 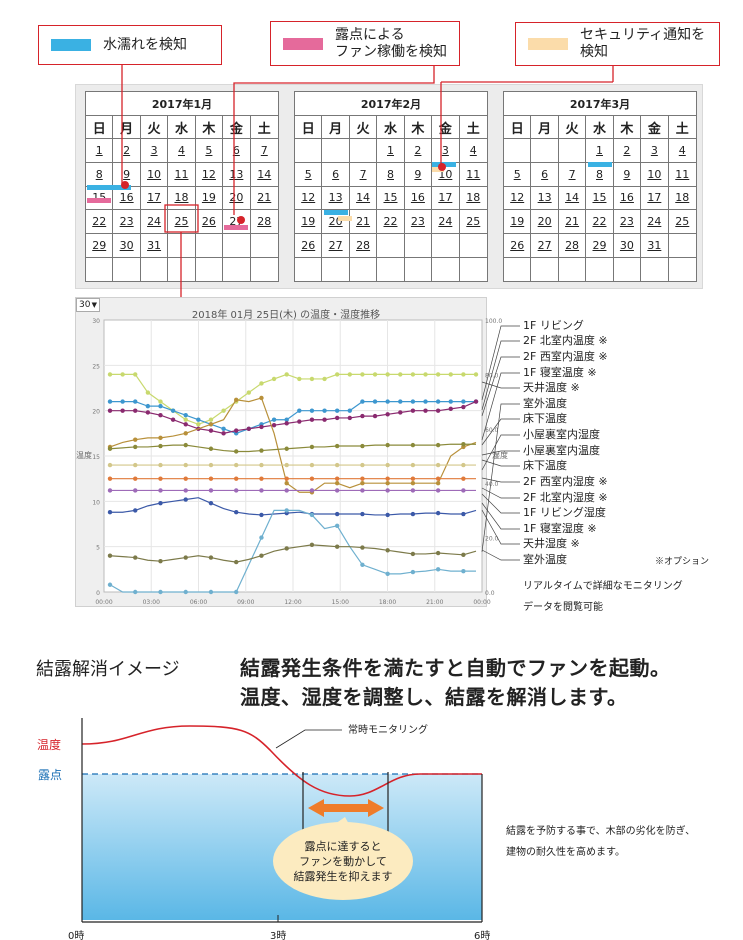 What do you see at coordinates (237, 127) in the screenshot?
I see `weekday-header: 金` at bounding box center [237, 127].